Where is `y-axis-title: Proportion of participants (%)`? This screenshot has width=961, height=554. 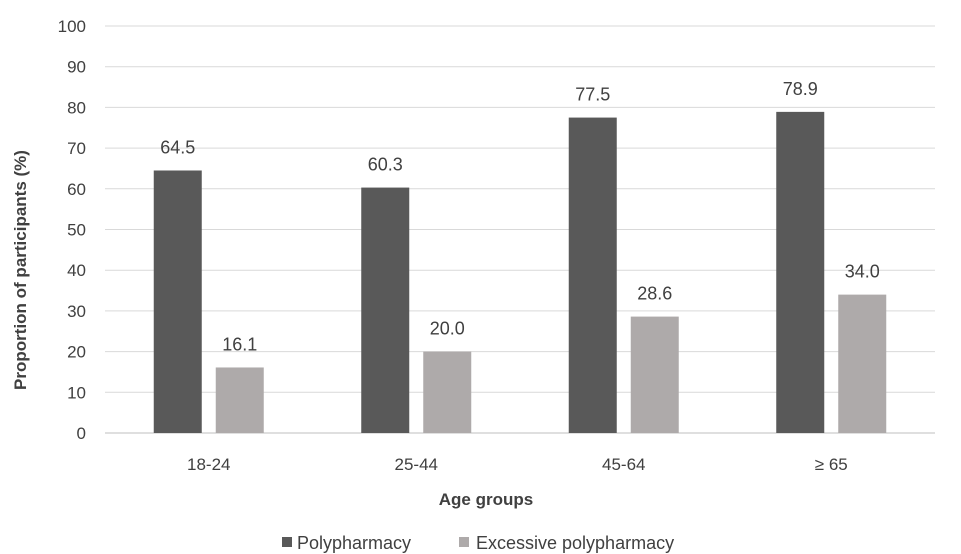
y-axis-title: Proportion of participants (%) is located at coordinates (20, 270).